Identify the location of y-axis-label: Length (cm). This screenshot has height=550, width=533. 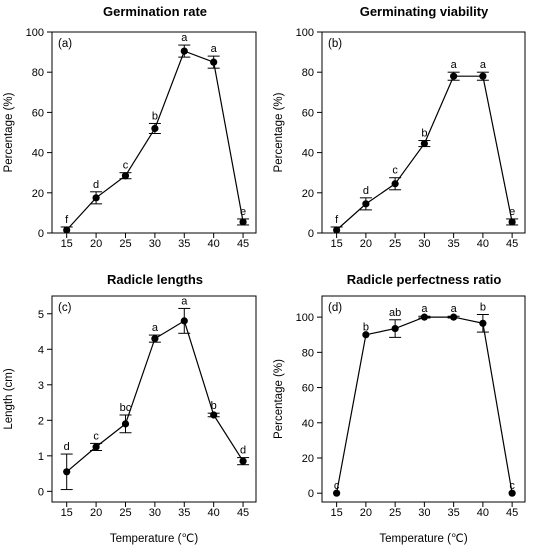
(9, 399).